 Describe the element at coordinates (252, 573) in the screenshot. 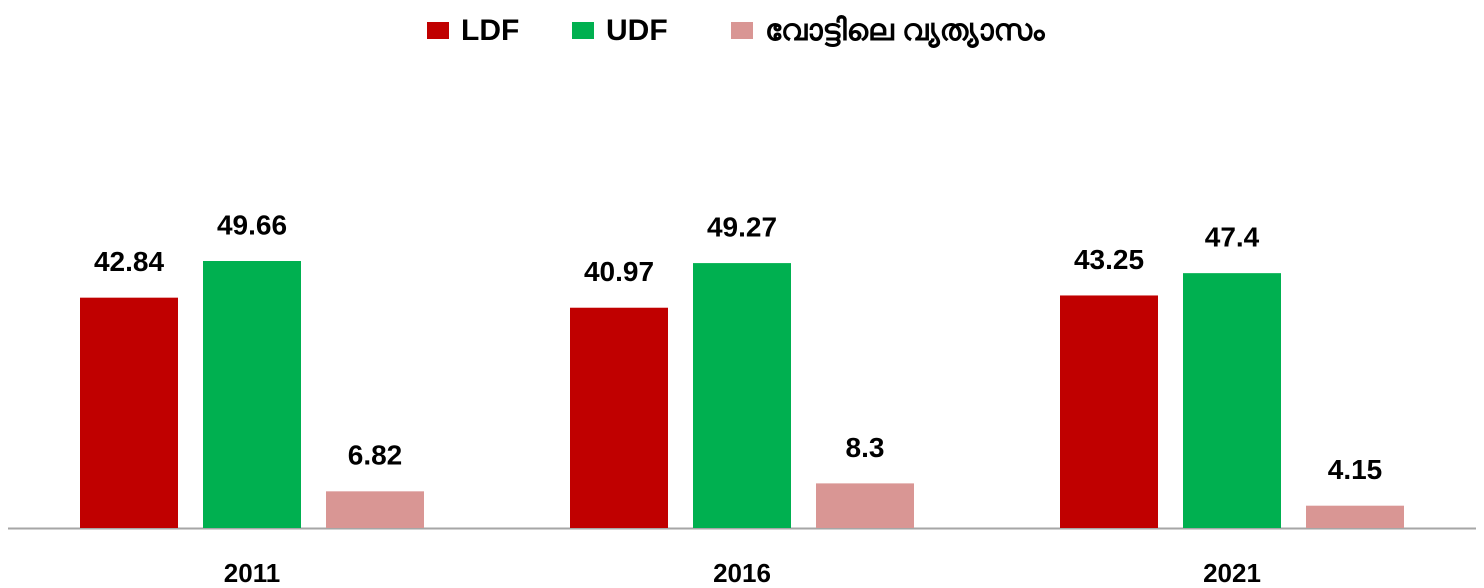

I see `x-tick-label: 2011` at that location.